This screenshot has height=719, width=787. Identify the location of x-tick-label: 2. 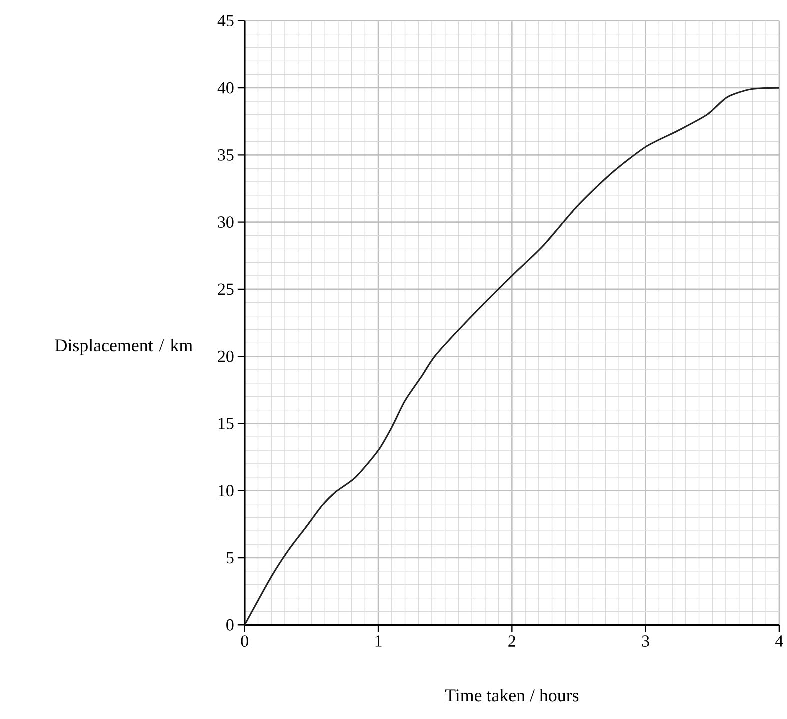
(512, 641).